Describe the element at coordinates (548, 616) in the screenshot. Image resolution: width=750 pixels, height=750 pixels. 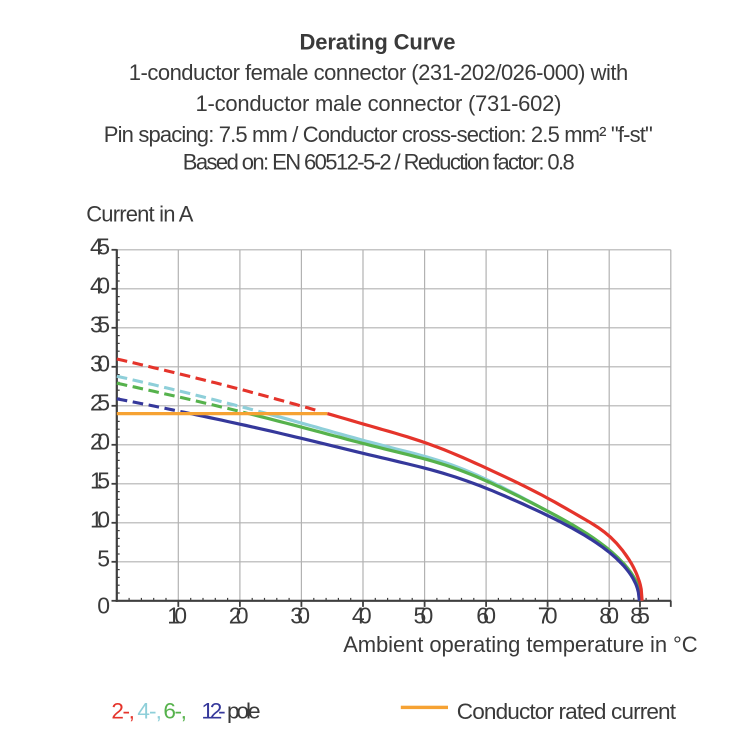
I see `svg-text: 70` at that location.